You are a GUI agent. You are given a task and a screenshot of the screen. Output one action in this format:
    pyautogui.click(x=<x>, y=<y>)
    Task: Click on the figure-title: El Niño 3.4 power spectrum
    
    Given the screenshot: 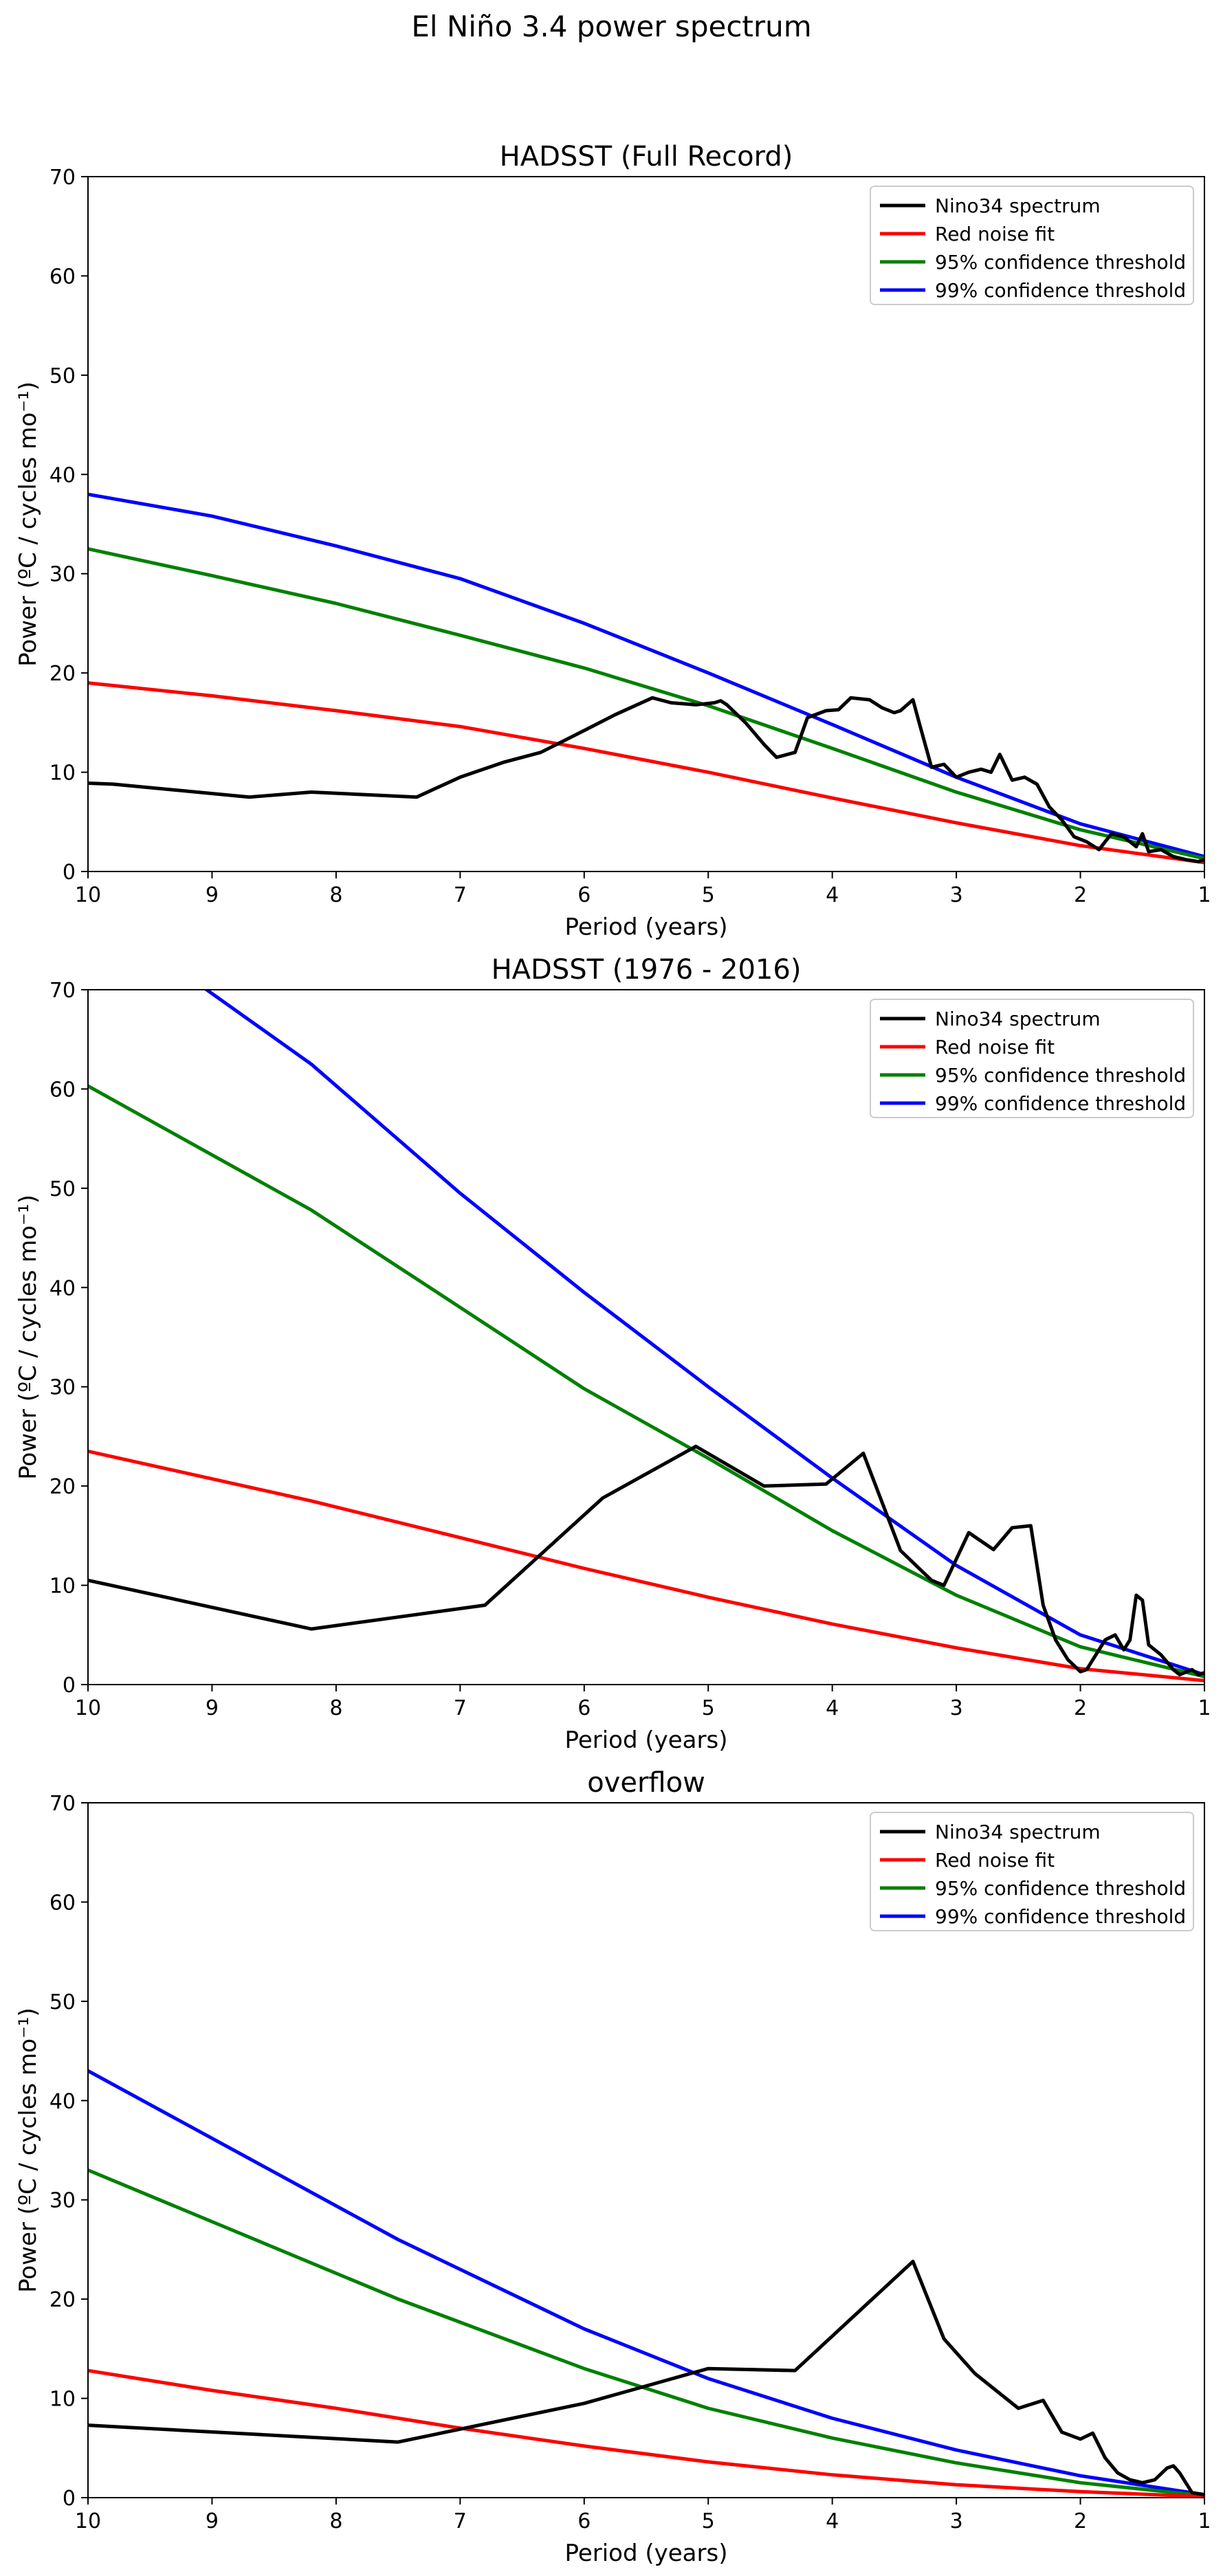 What is the action you would take?
    pyautogui.click(x=611, y=26)
    